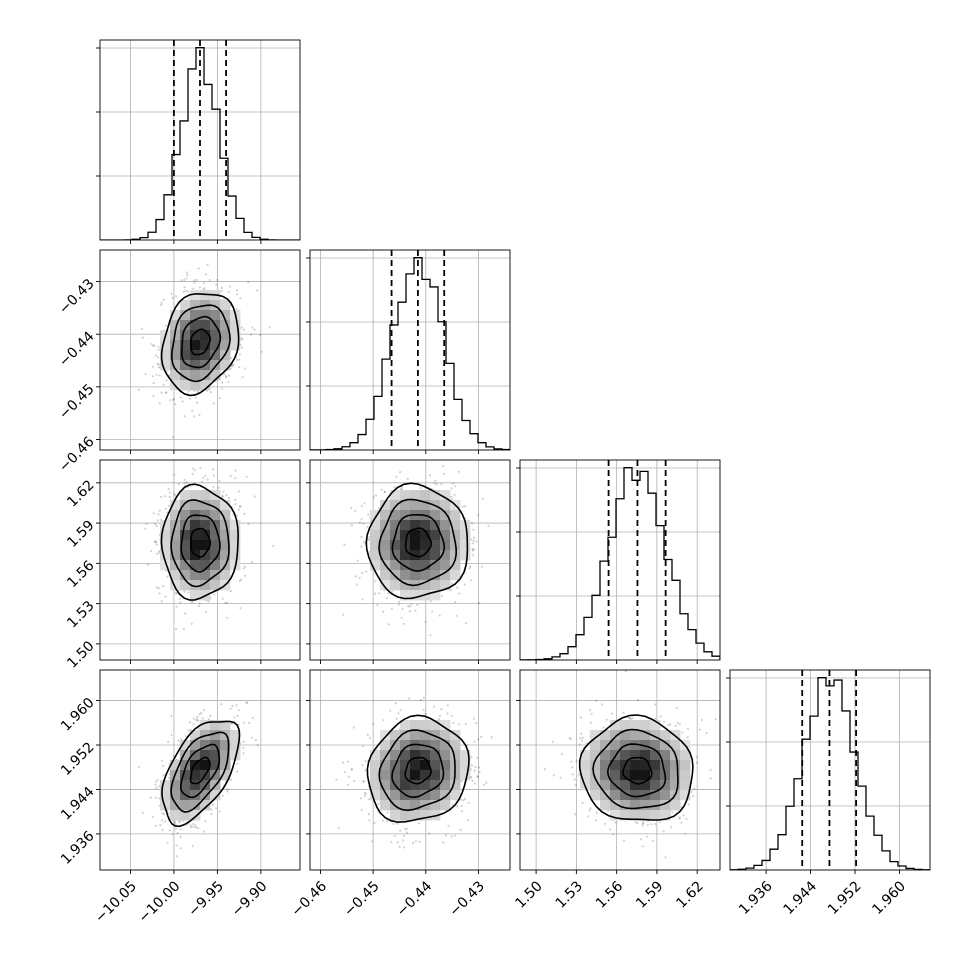  What do you see at coordinates (80, 614) in the screenshot?
I see `y-tick-label-2-1: 1.53` at bounding box center [80, 614].